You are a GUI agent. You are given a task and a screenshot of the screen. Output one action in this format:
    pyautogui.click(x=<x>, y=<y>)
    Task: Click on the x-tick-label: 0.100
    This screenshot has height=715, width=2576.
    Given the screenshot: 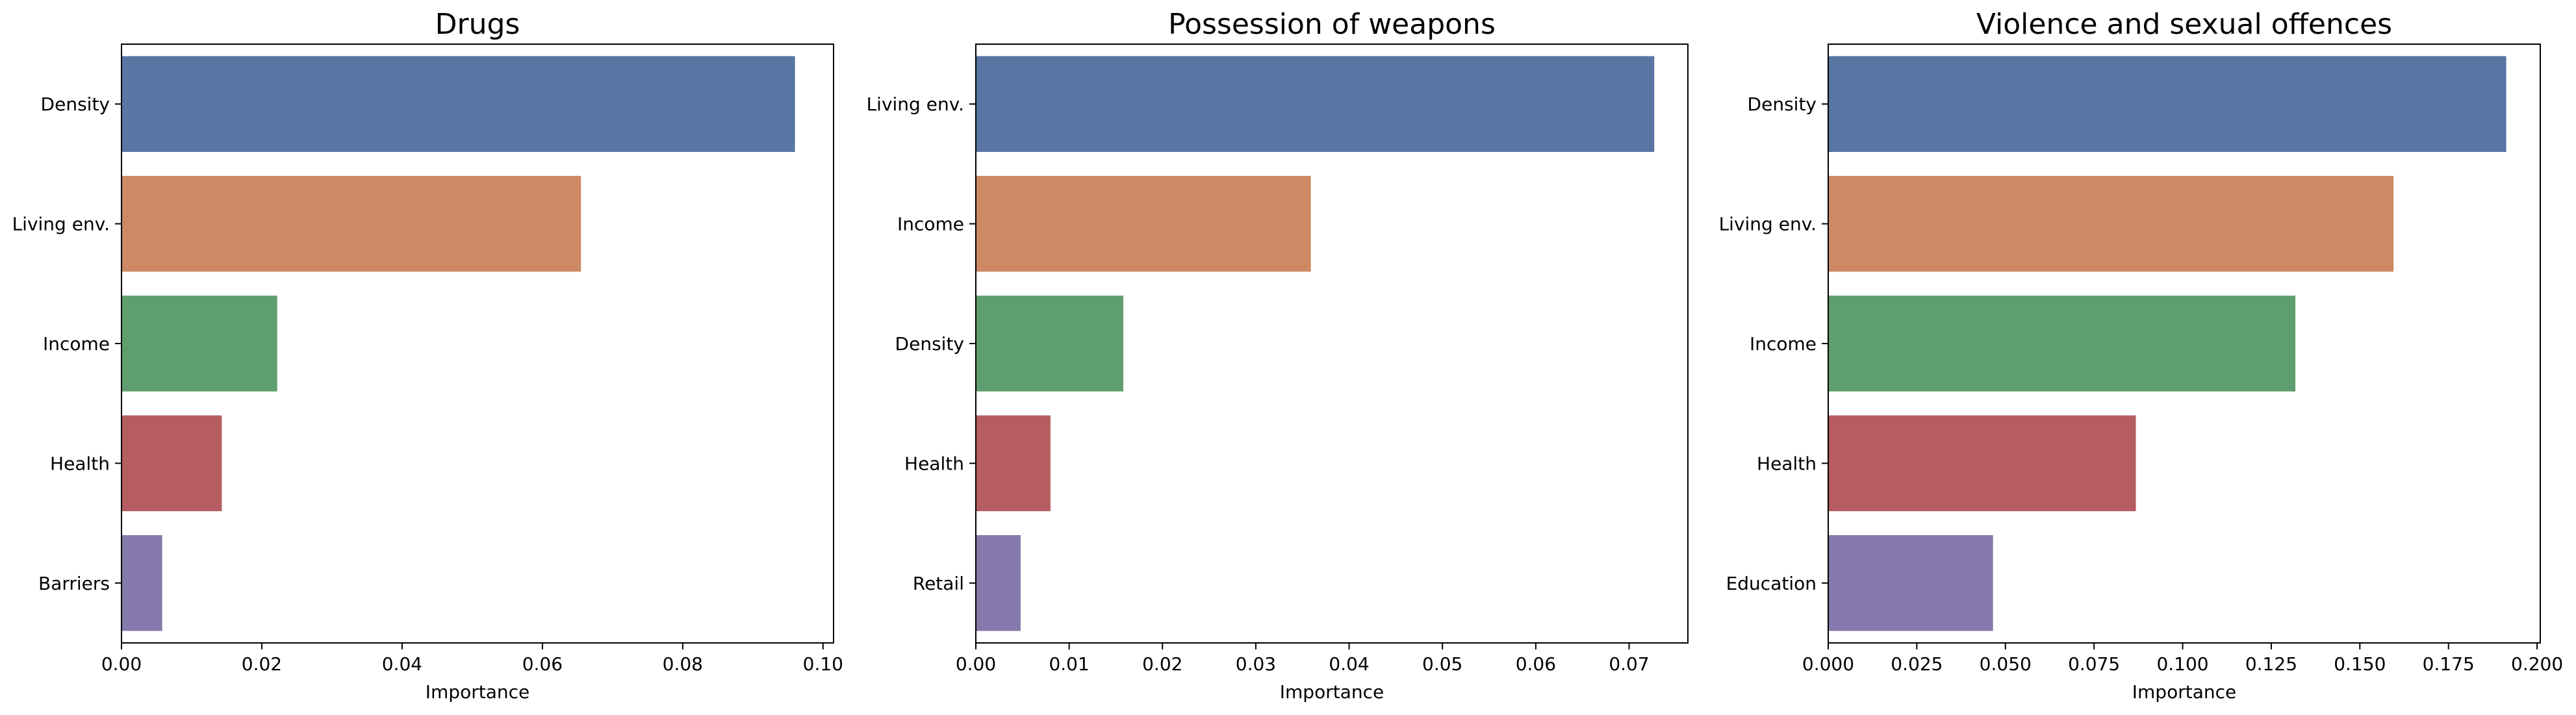 What is the action you would take?
    pyautogui.click(x=2182, y=664)
    